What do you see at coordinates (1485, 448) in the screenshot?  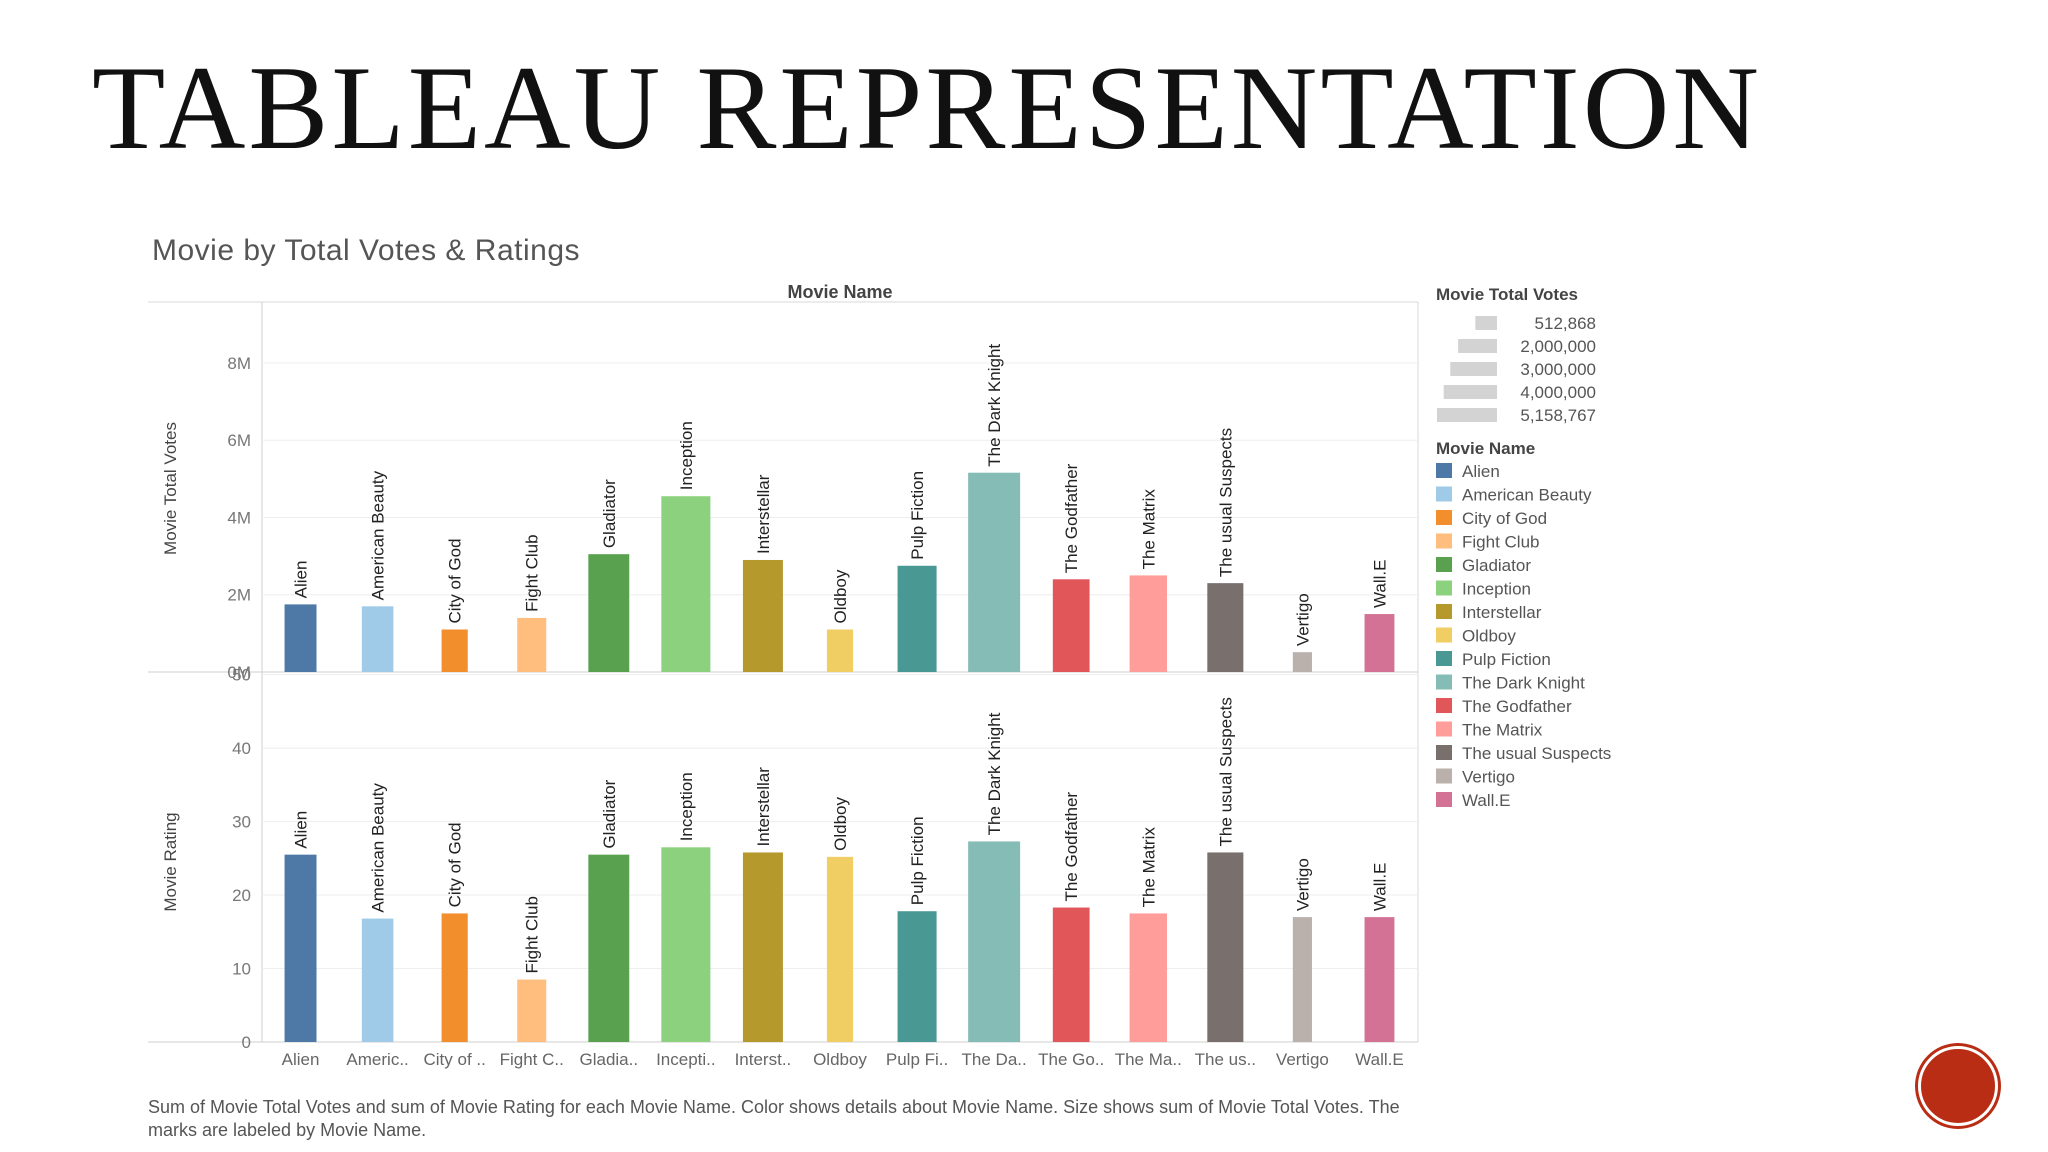 I see `color-legend-title: Movie Name` at bounding box center [1485, 448].